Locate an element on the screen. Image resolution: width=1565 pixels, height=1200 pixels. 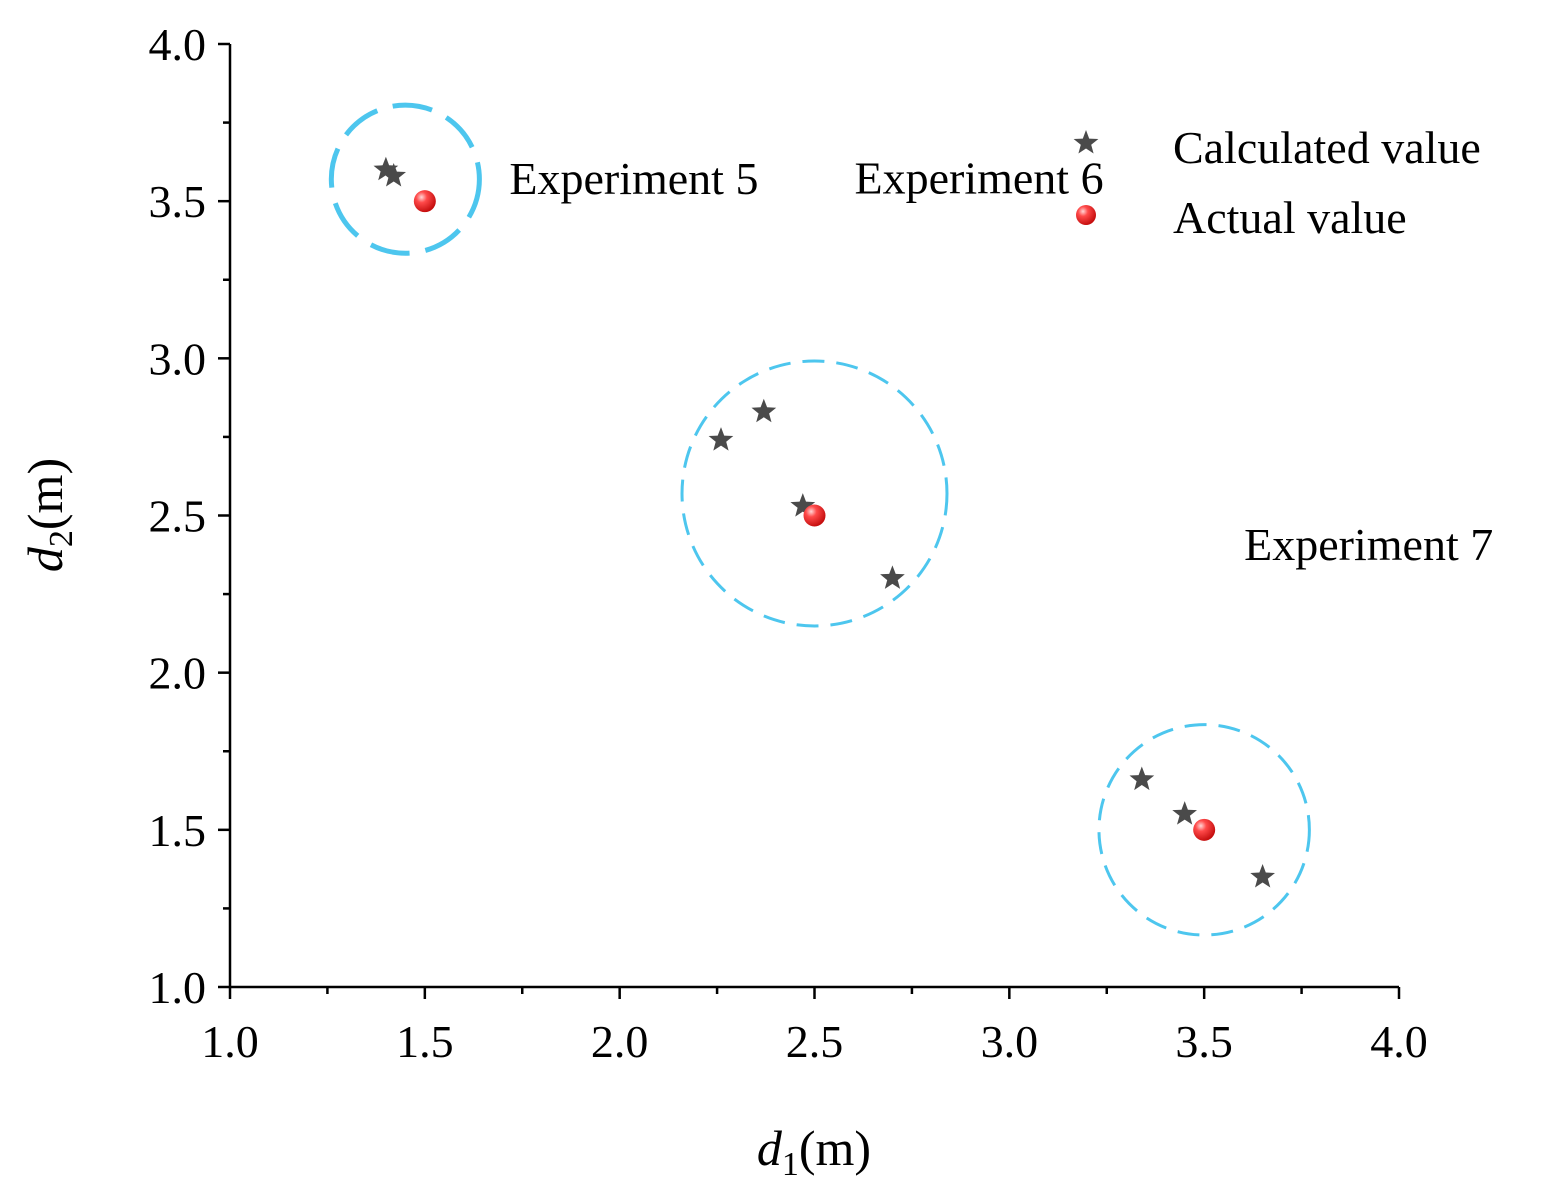
y-tick-label: 3.5 is located at coordinates (178, 201).